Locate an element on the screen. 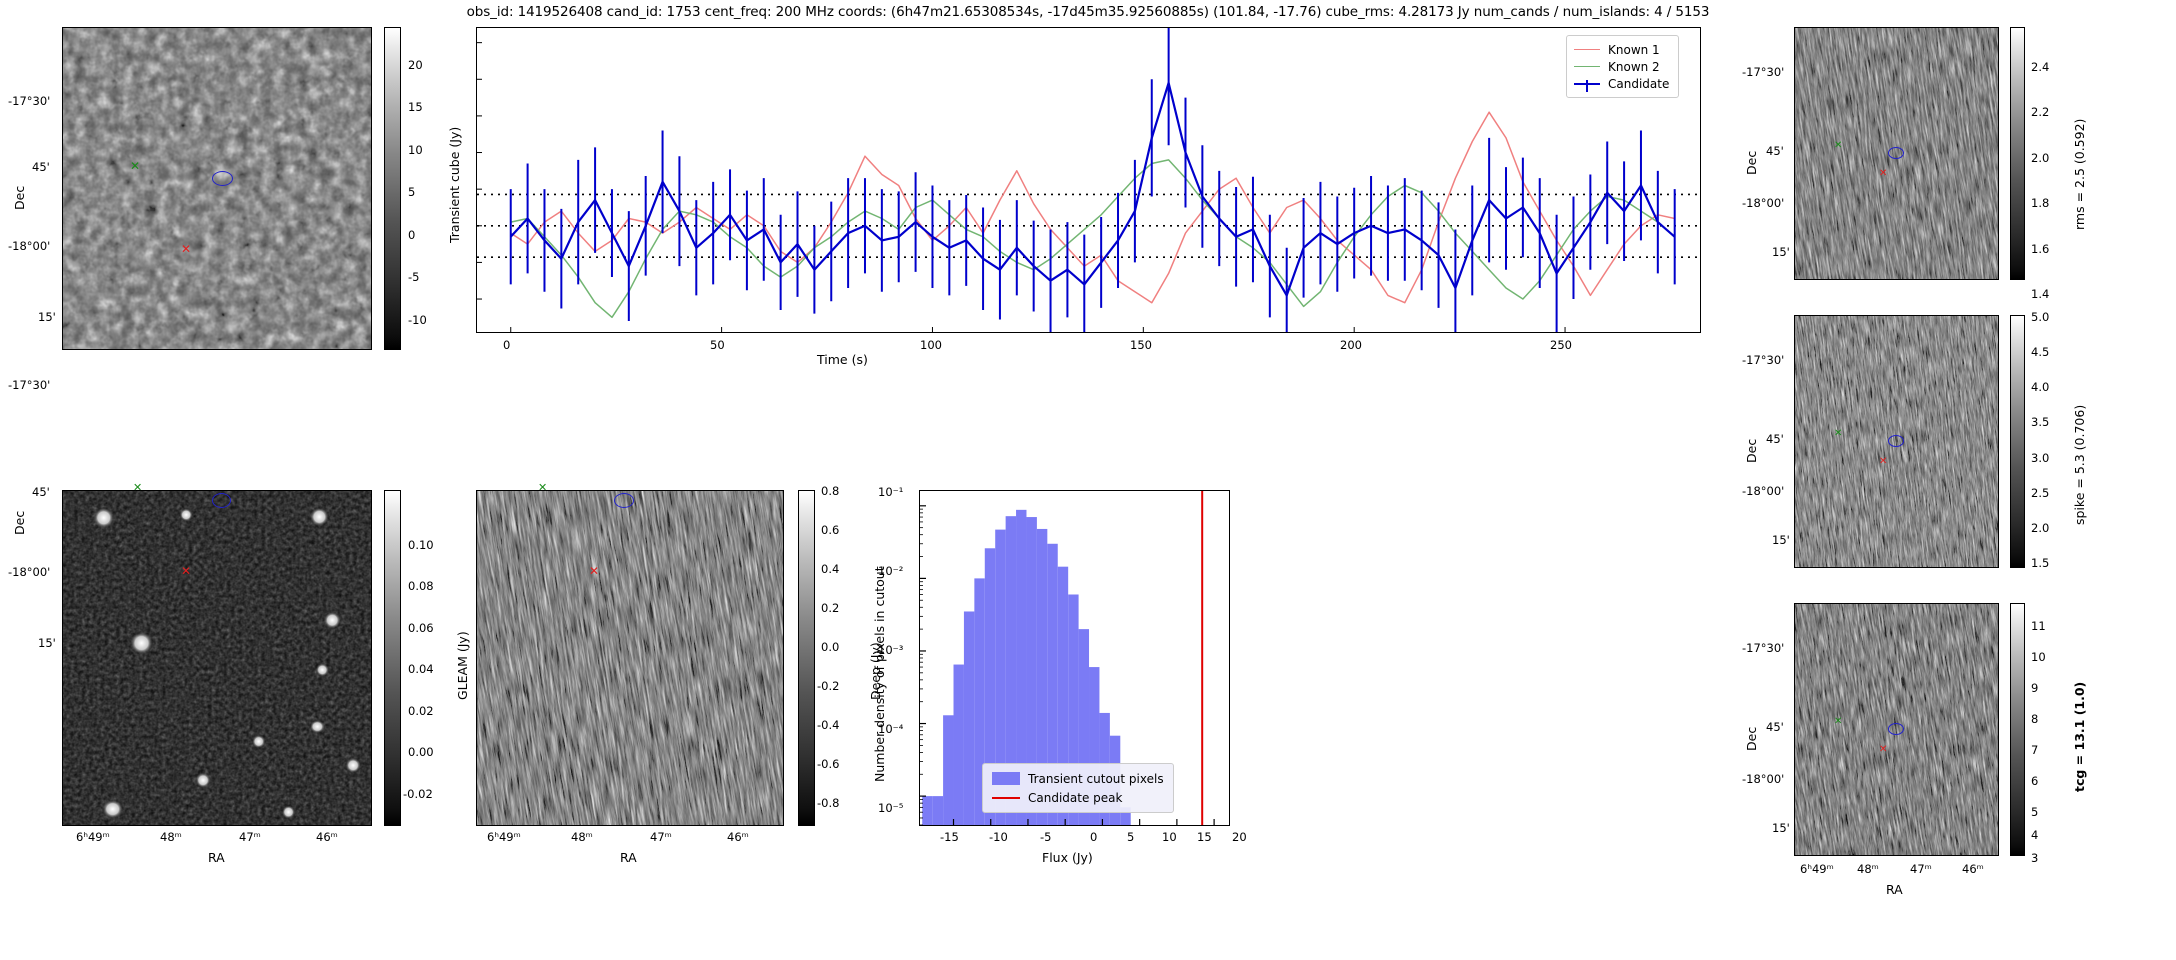 This screenshot has height=960, width=2176. tcg-colorbar is located at coordinates (2017, 729).